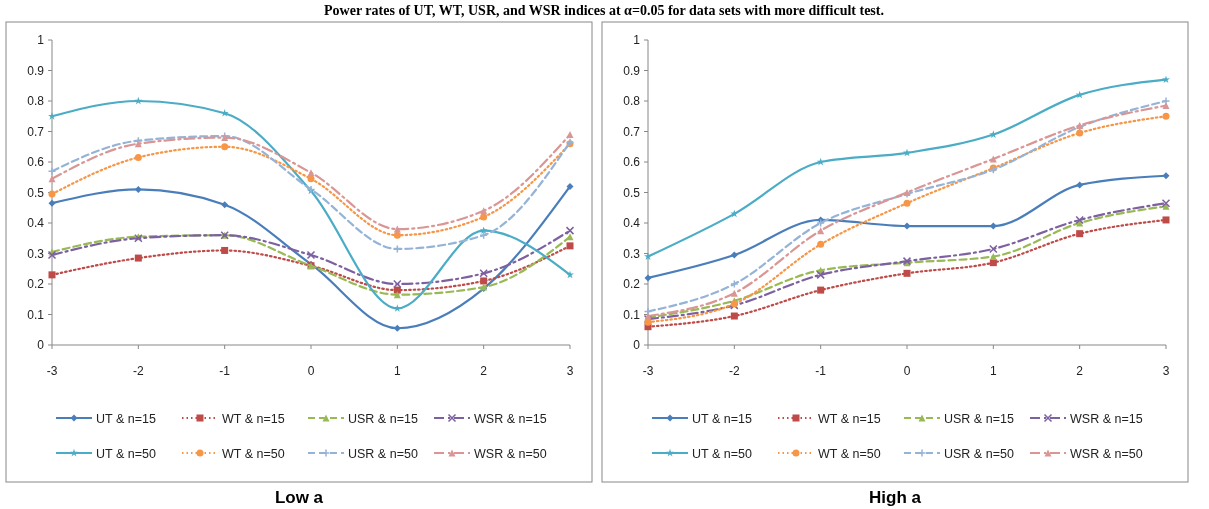  What do you see at coordinates (895, 497) in the screenshot?
I see `x-axis-title: High a` at bounding box center [895, 497].